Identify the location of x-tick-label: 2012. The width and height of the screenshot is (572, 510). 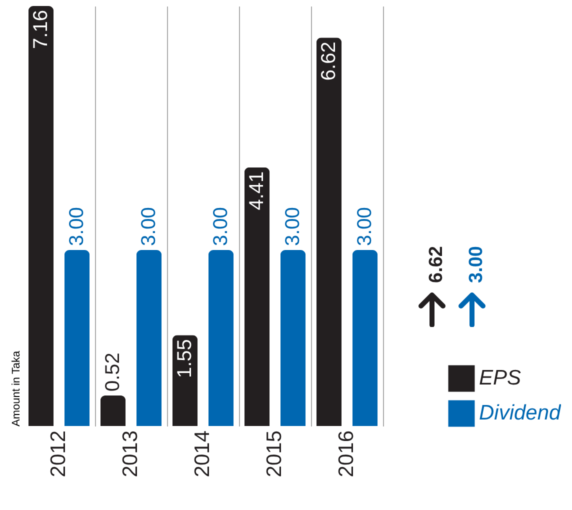
(58, 454).